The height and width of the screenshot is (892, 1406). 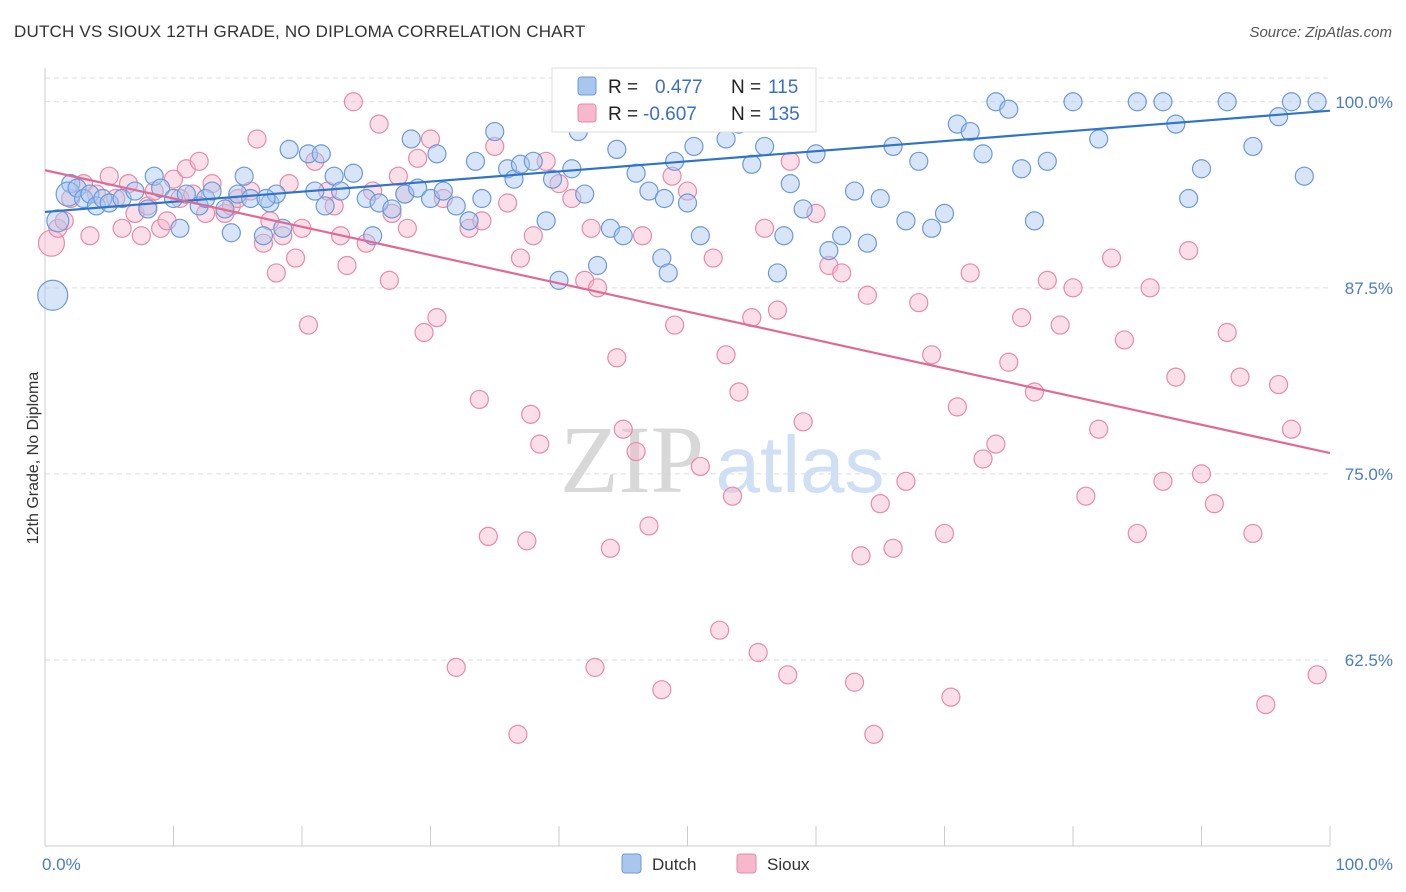 What do you see at coordinates (587, 86) in the screenshot?
I see `legend-dutch-swatch` at bounding box center [587, 86].